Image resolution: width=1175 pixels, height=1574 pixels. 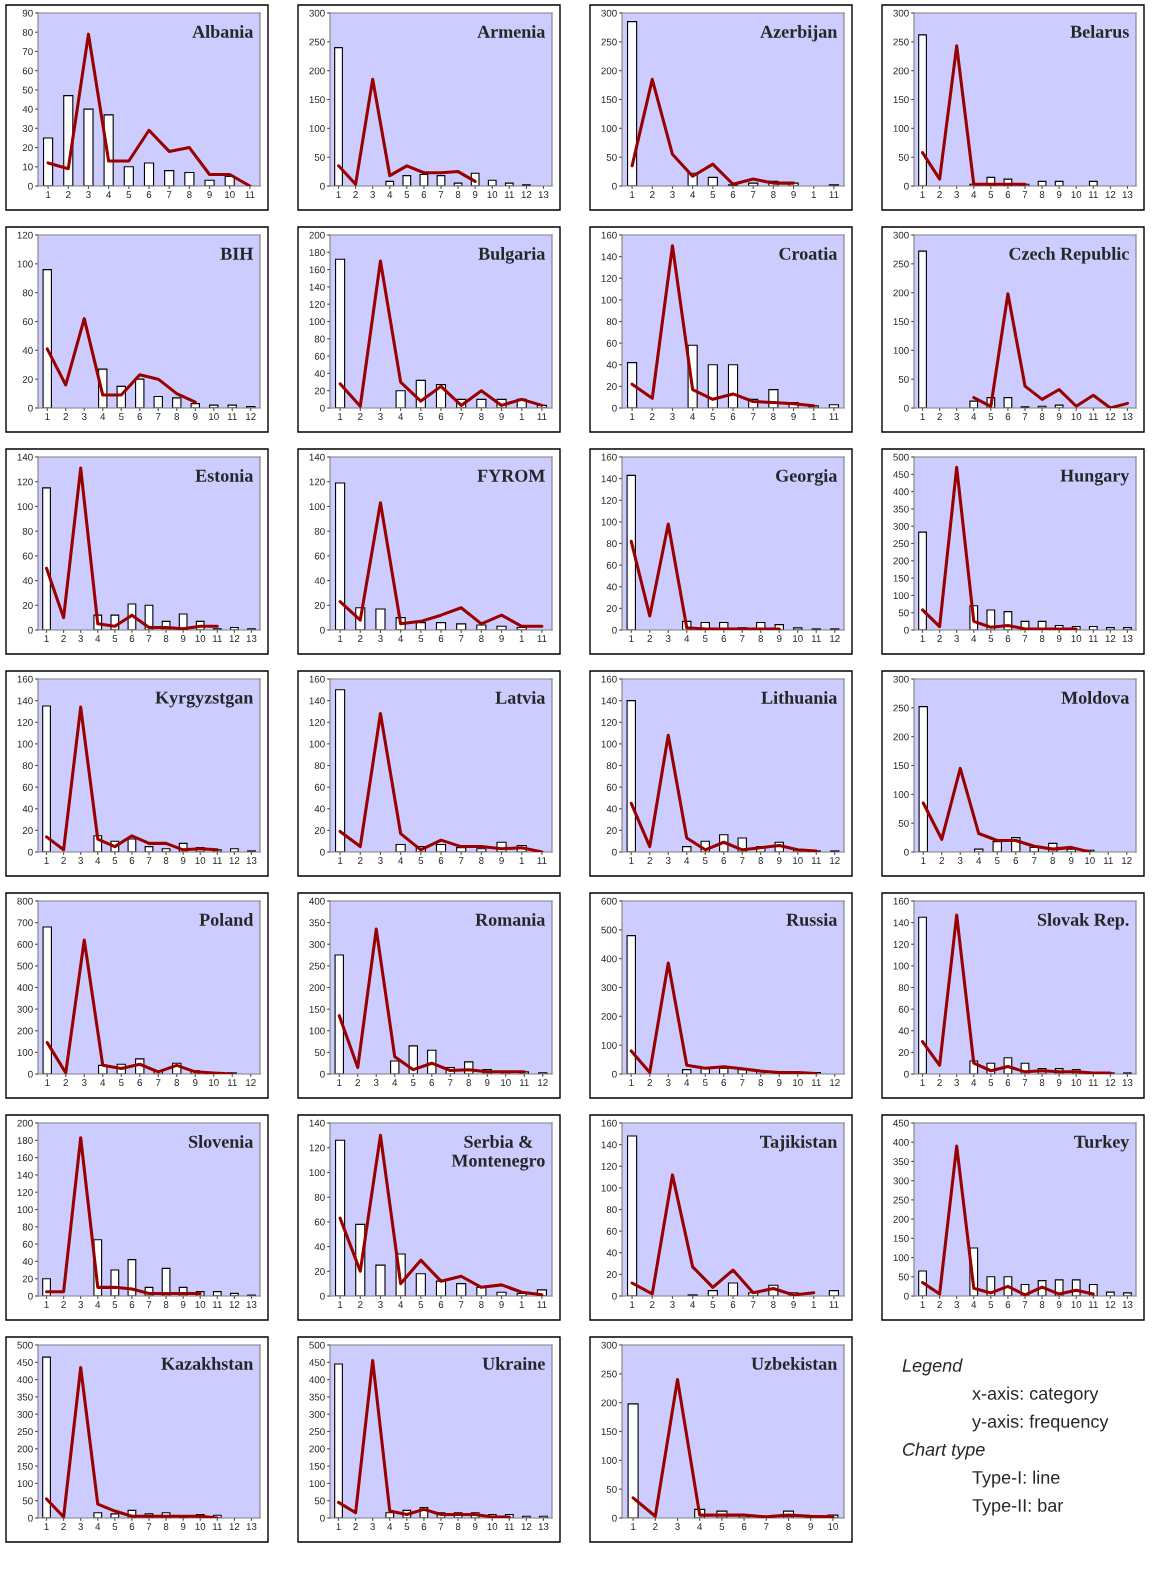 I want to click on y-tick-label: 300, so click(x=25, y=1414).